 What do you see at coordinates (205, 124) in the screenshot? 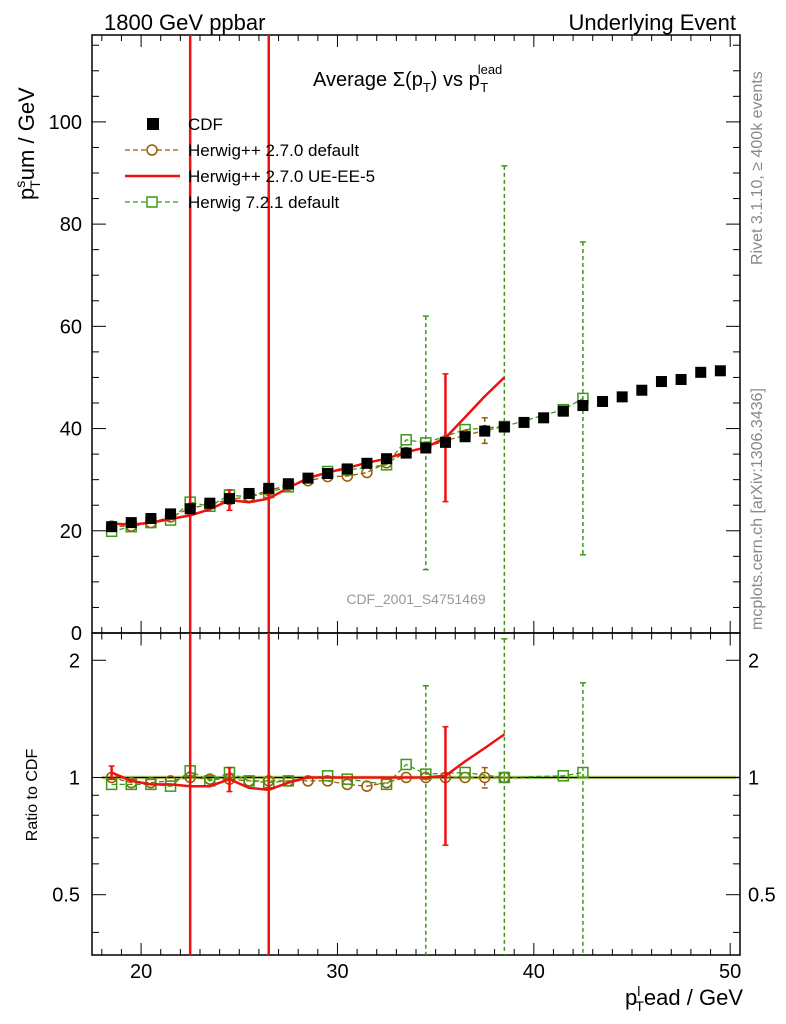
I see `legend-label: CDF` at bounding box center [205, 124].